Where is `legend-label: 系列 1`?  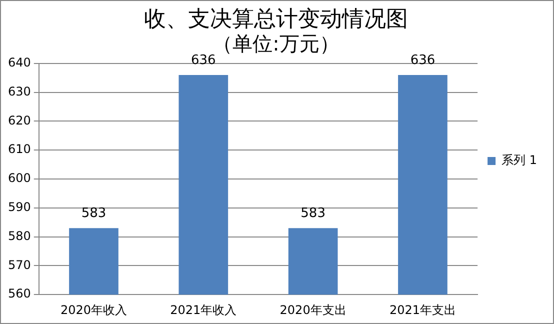
legend-label: 系列 1 is located at coordinates (520, 160).